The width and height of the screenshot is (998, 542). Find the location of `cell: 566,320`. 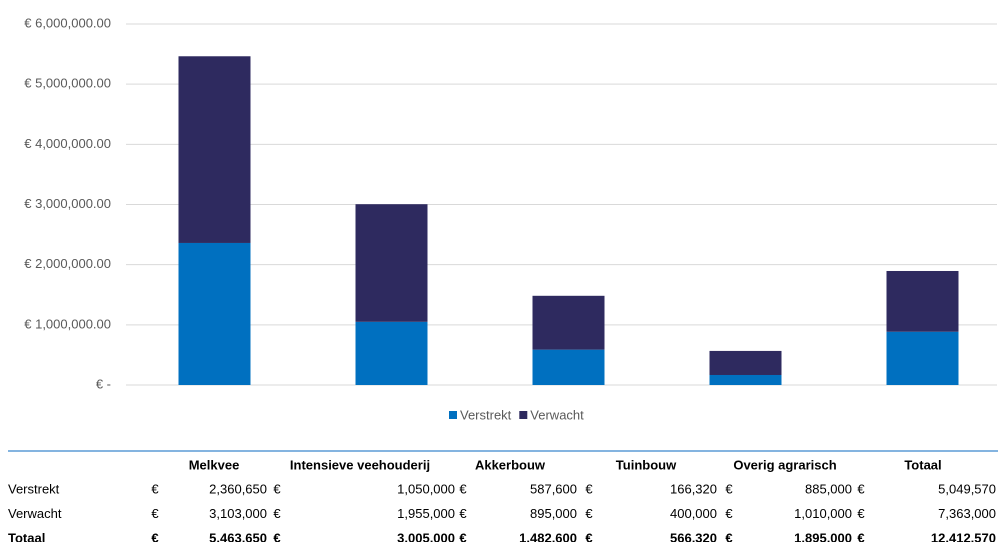

cell: 566,320 is located at coordinates (693, 536).